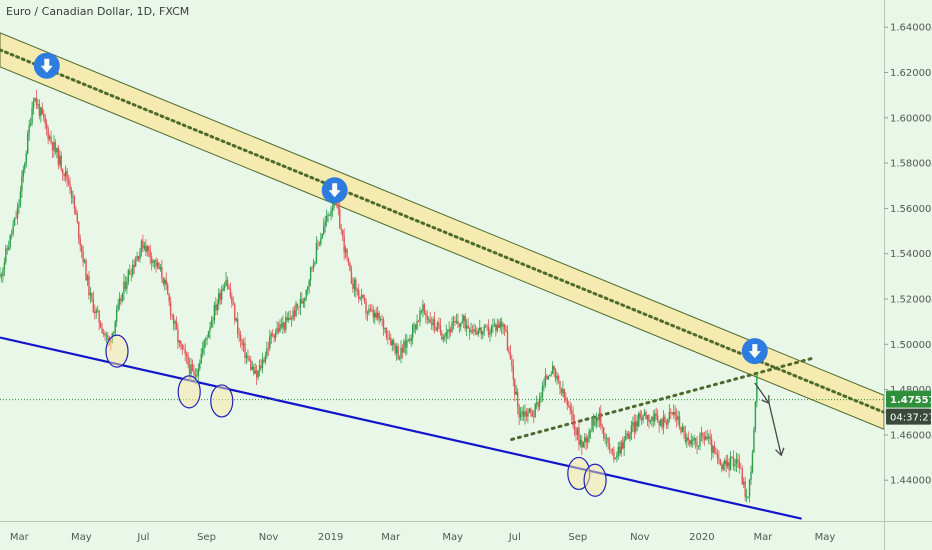 This screenshot has height=550, width=932. I want to click on x-tick-label: Nov, so click(269, 537).